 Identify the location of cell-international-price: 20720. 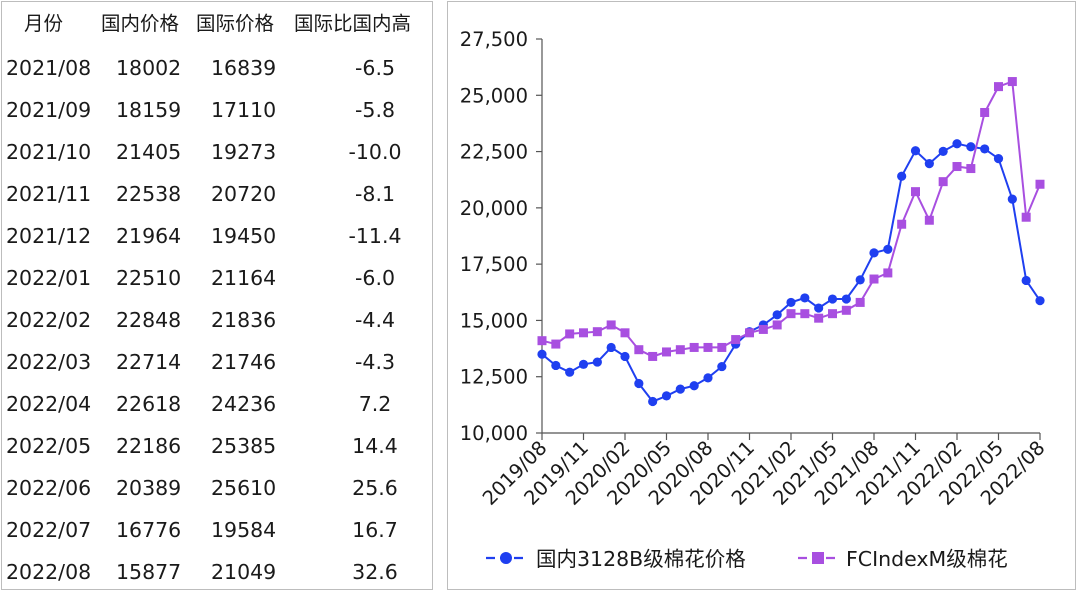
(244, 194).